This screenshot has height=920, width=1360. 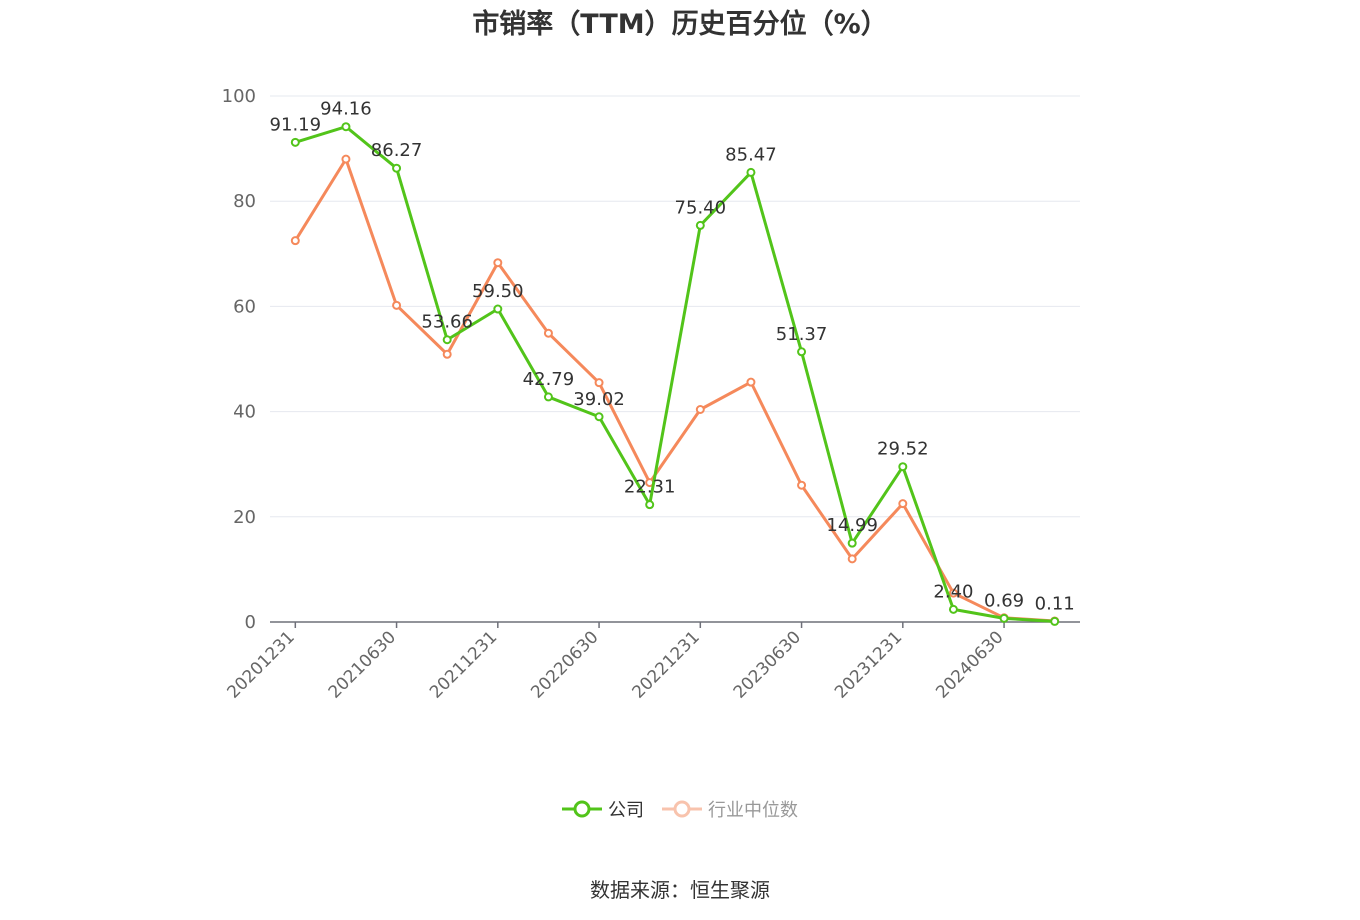 I want to click on legend: 公司 行业中位数, so click(x=680, y=809).